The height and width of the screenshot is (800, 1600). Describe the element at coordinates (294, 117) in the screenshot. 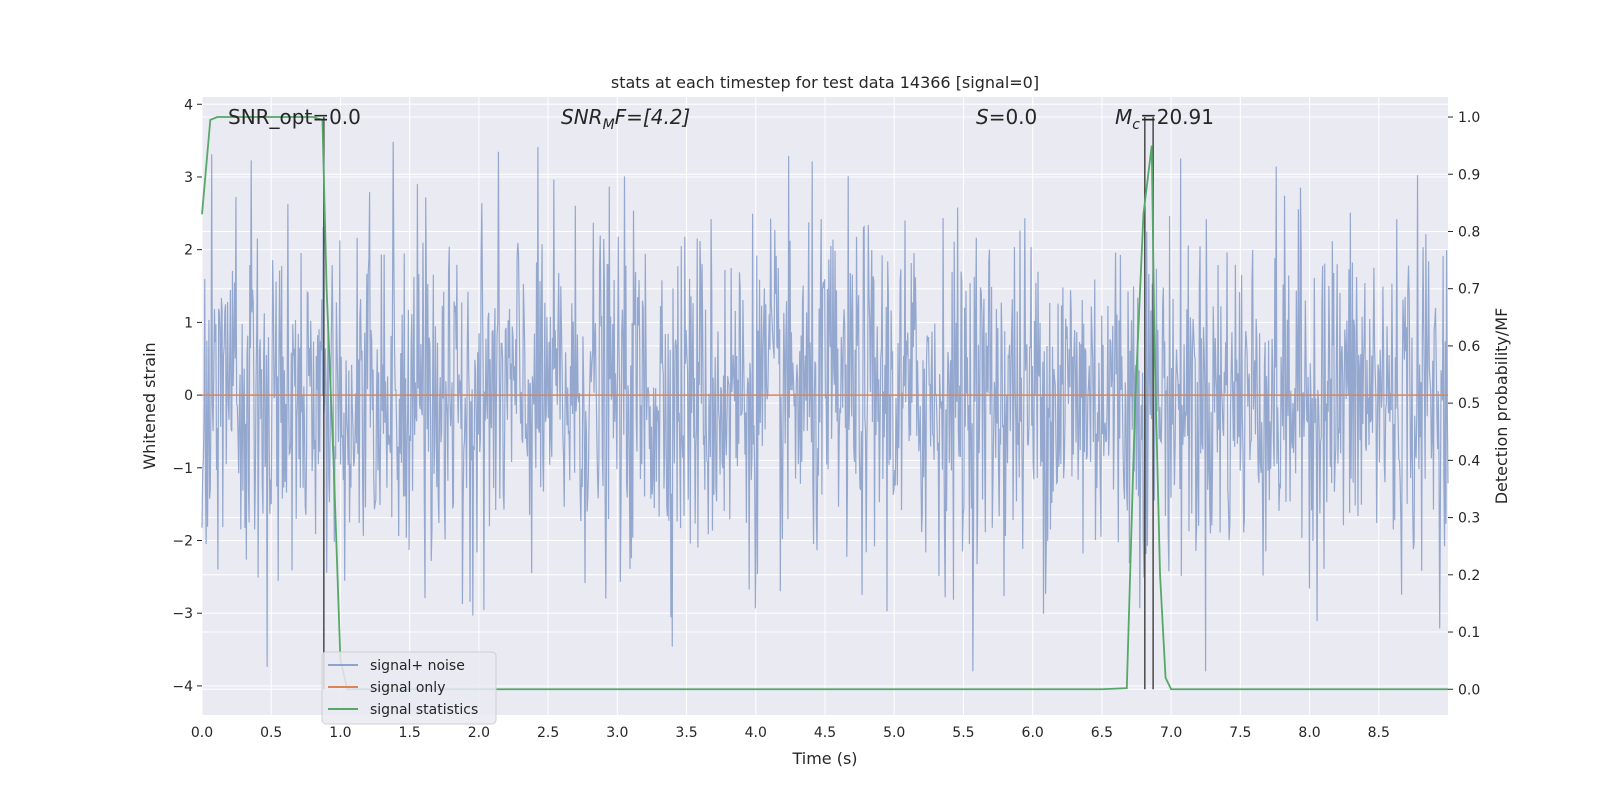

I see `annotation-snr-opt: SNR_opt=0.0` at that location.